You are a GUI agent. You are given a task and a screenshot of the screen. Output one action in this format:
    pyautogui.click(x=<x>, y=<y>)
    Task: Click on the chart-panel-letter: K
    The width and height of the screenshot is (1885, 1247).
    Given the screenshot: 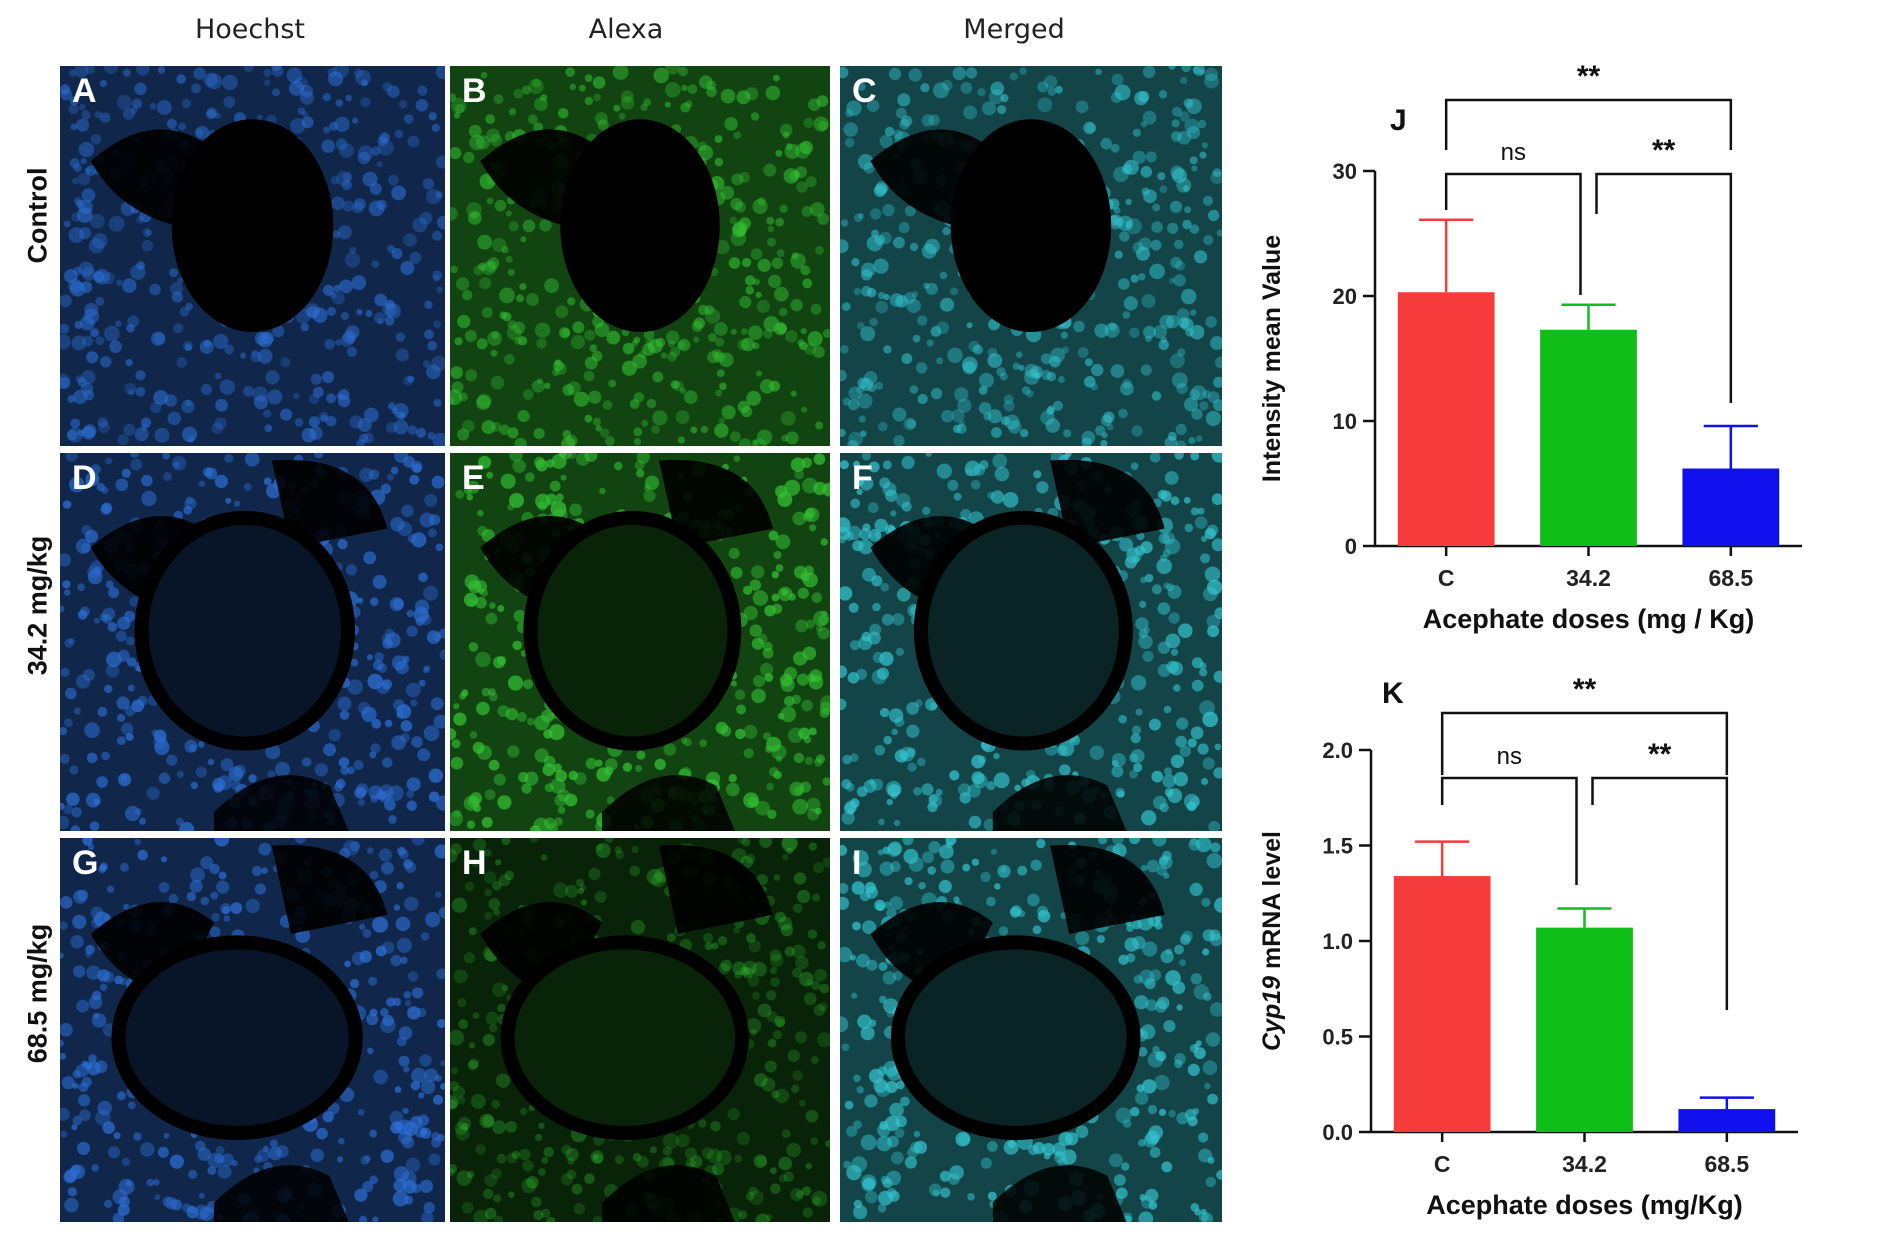 What is the action you would take?
    pyautogui.click(x=1393, y=693)
    